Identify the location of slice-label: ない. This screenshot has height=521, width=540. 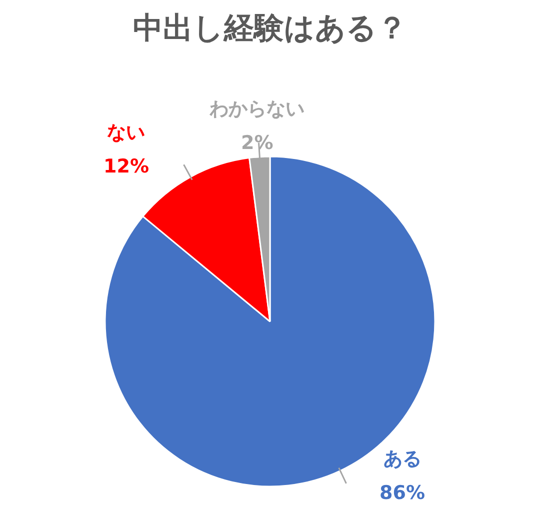
(126, 133).